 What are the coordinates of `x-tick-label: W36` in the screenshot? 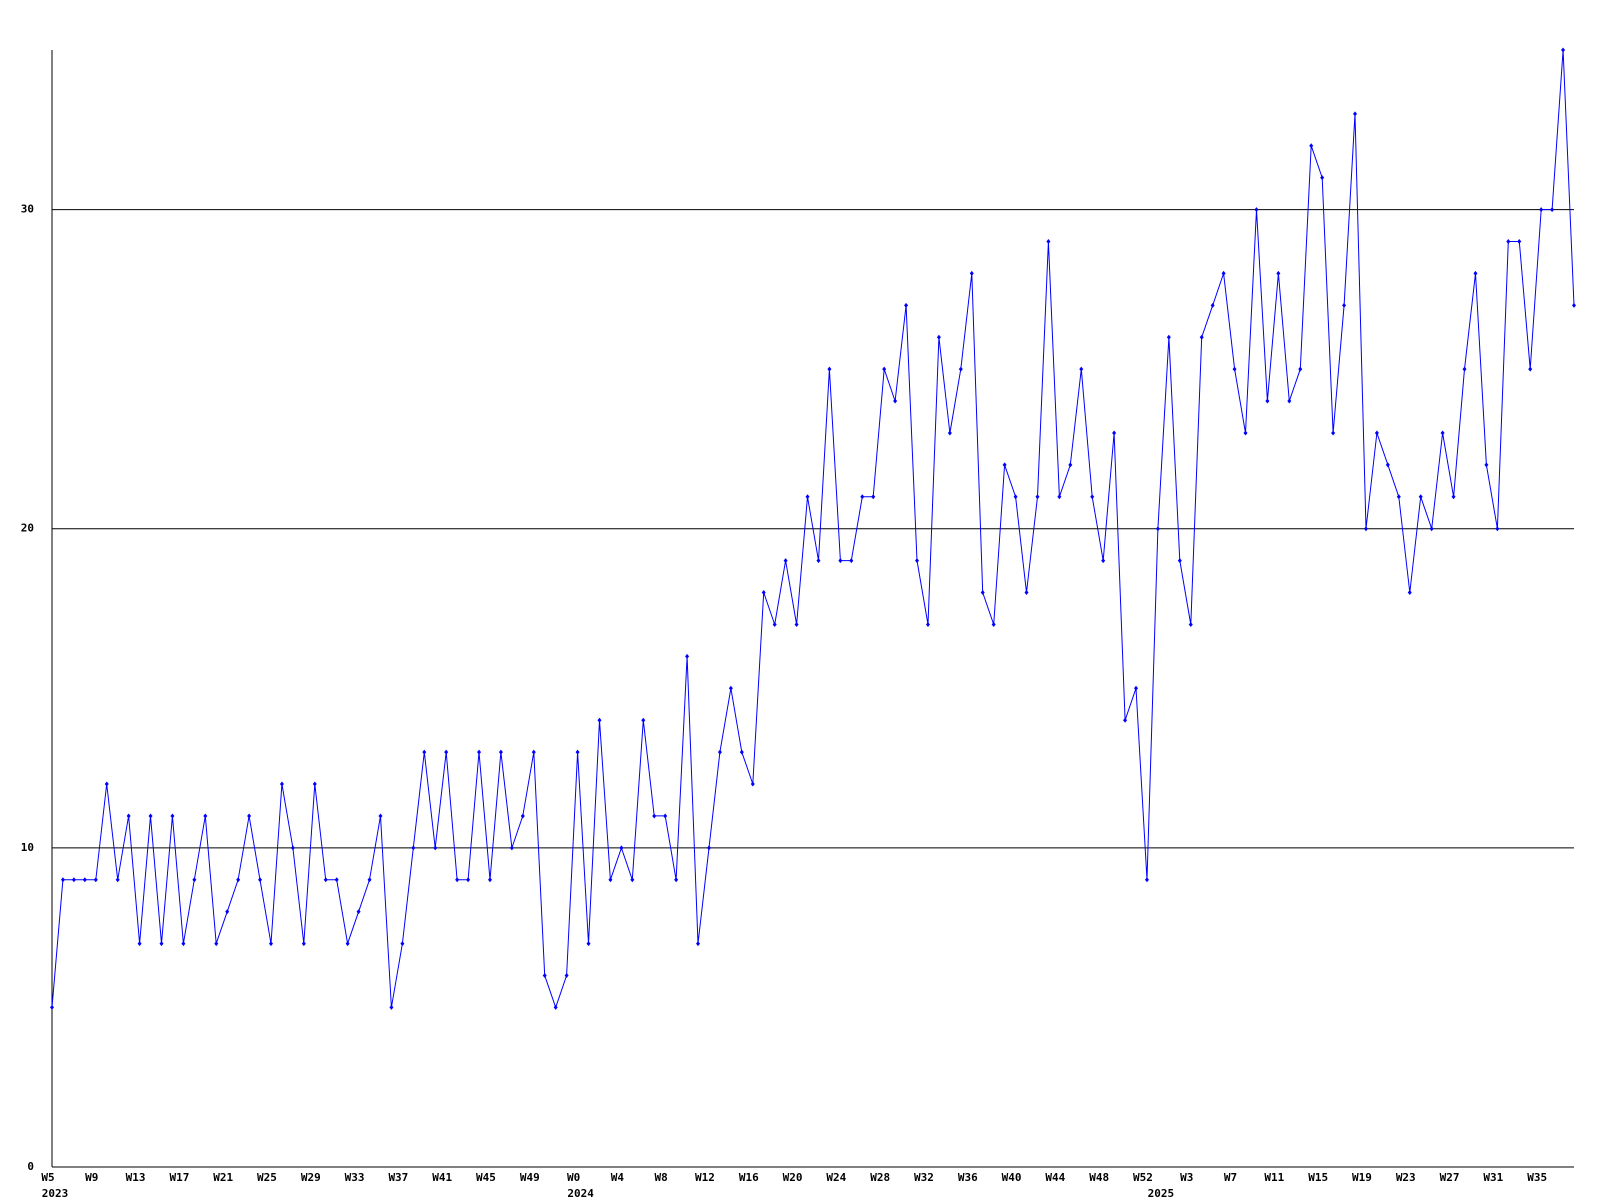 It's located at (968, 1177).